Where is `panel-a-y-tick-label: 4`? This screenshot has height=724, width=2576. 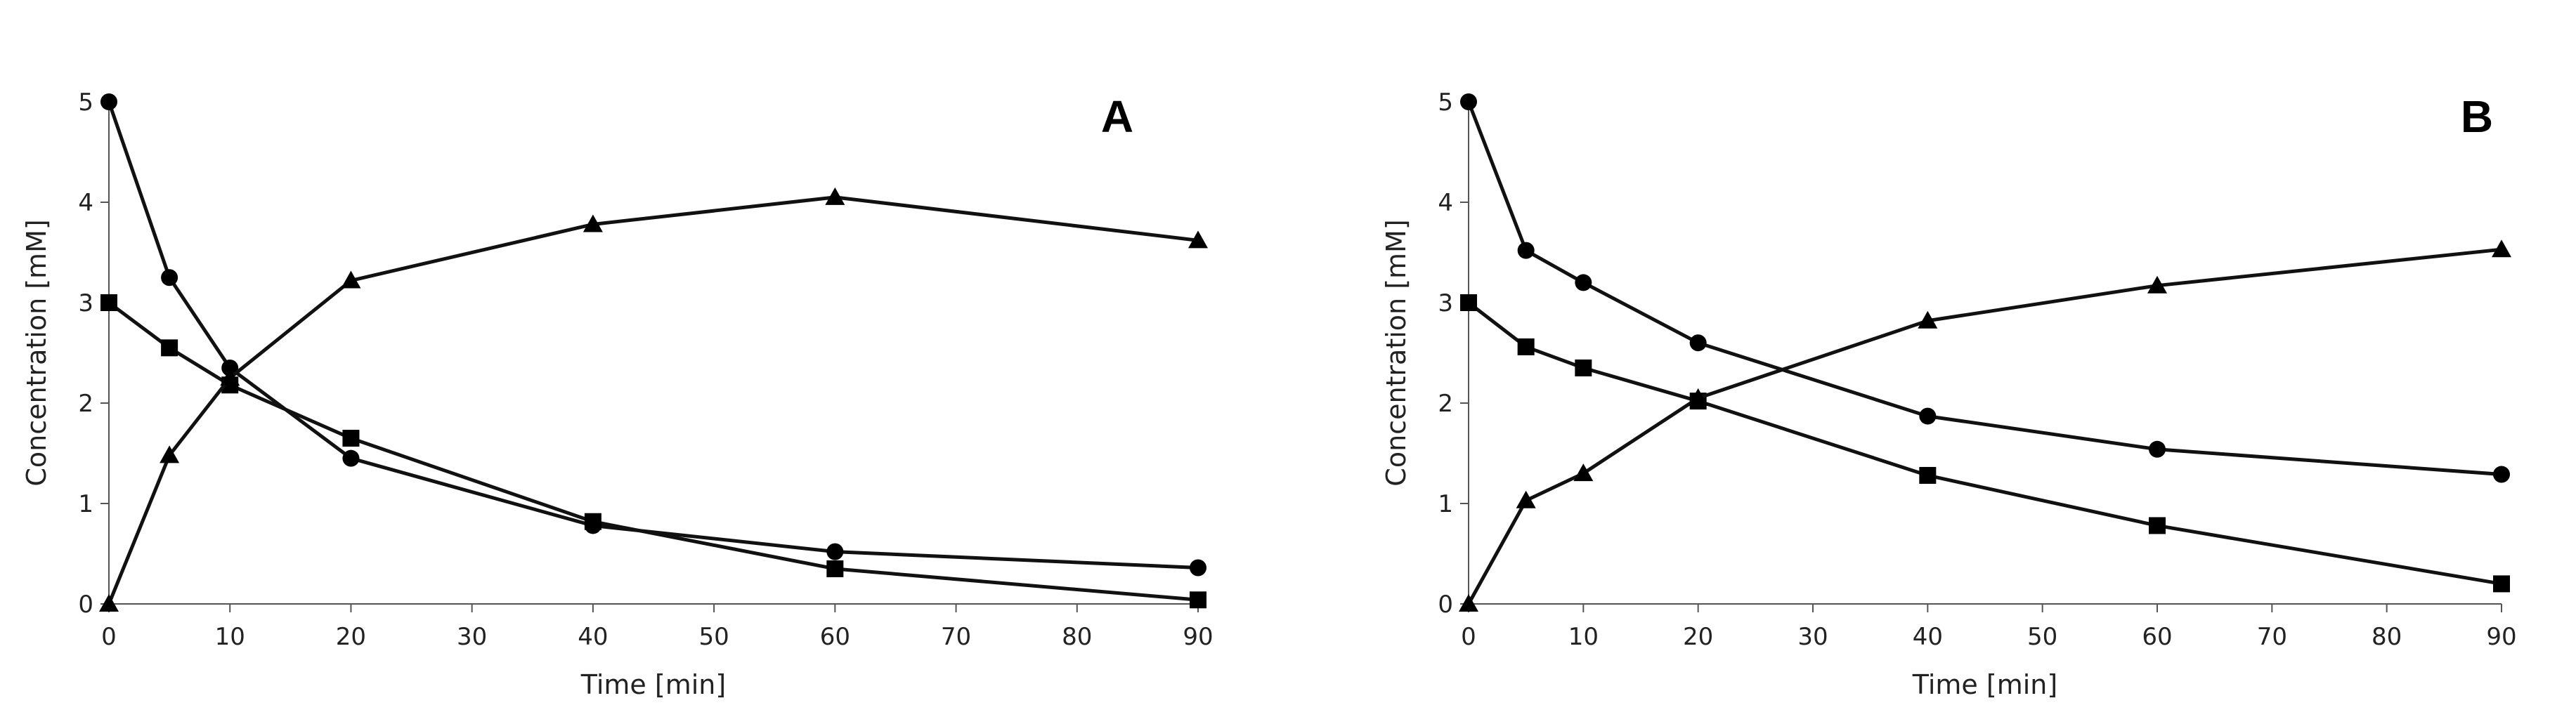 panel-a-y-tick-label: 4 is located at coordinates (85, 203).